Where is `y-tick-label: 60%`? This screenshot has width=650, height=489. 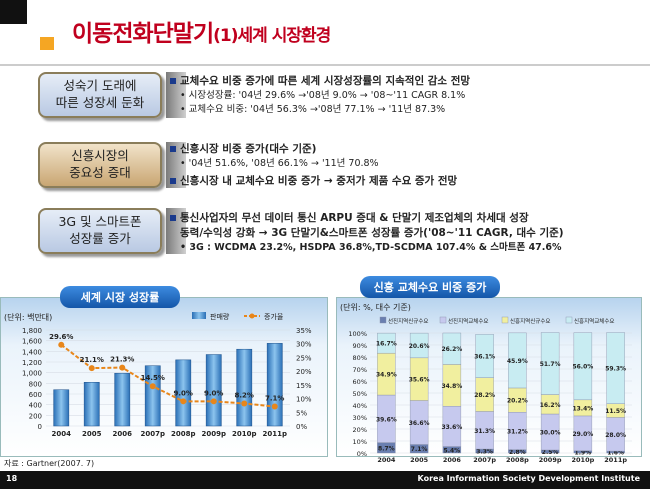
y-tick-label: 60% is located at coordinates (360, 382).